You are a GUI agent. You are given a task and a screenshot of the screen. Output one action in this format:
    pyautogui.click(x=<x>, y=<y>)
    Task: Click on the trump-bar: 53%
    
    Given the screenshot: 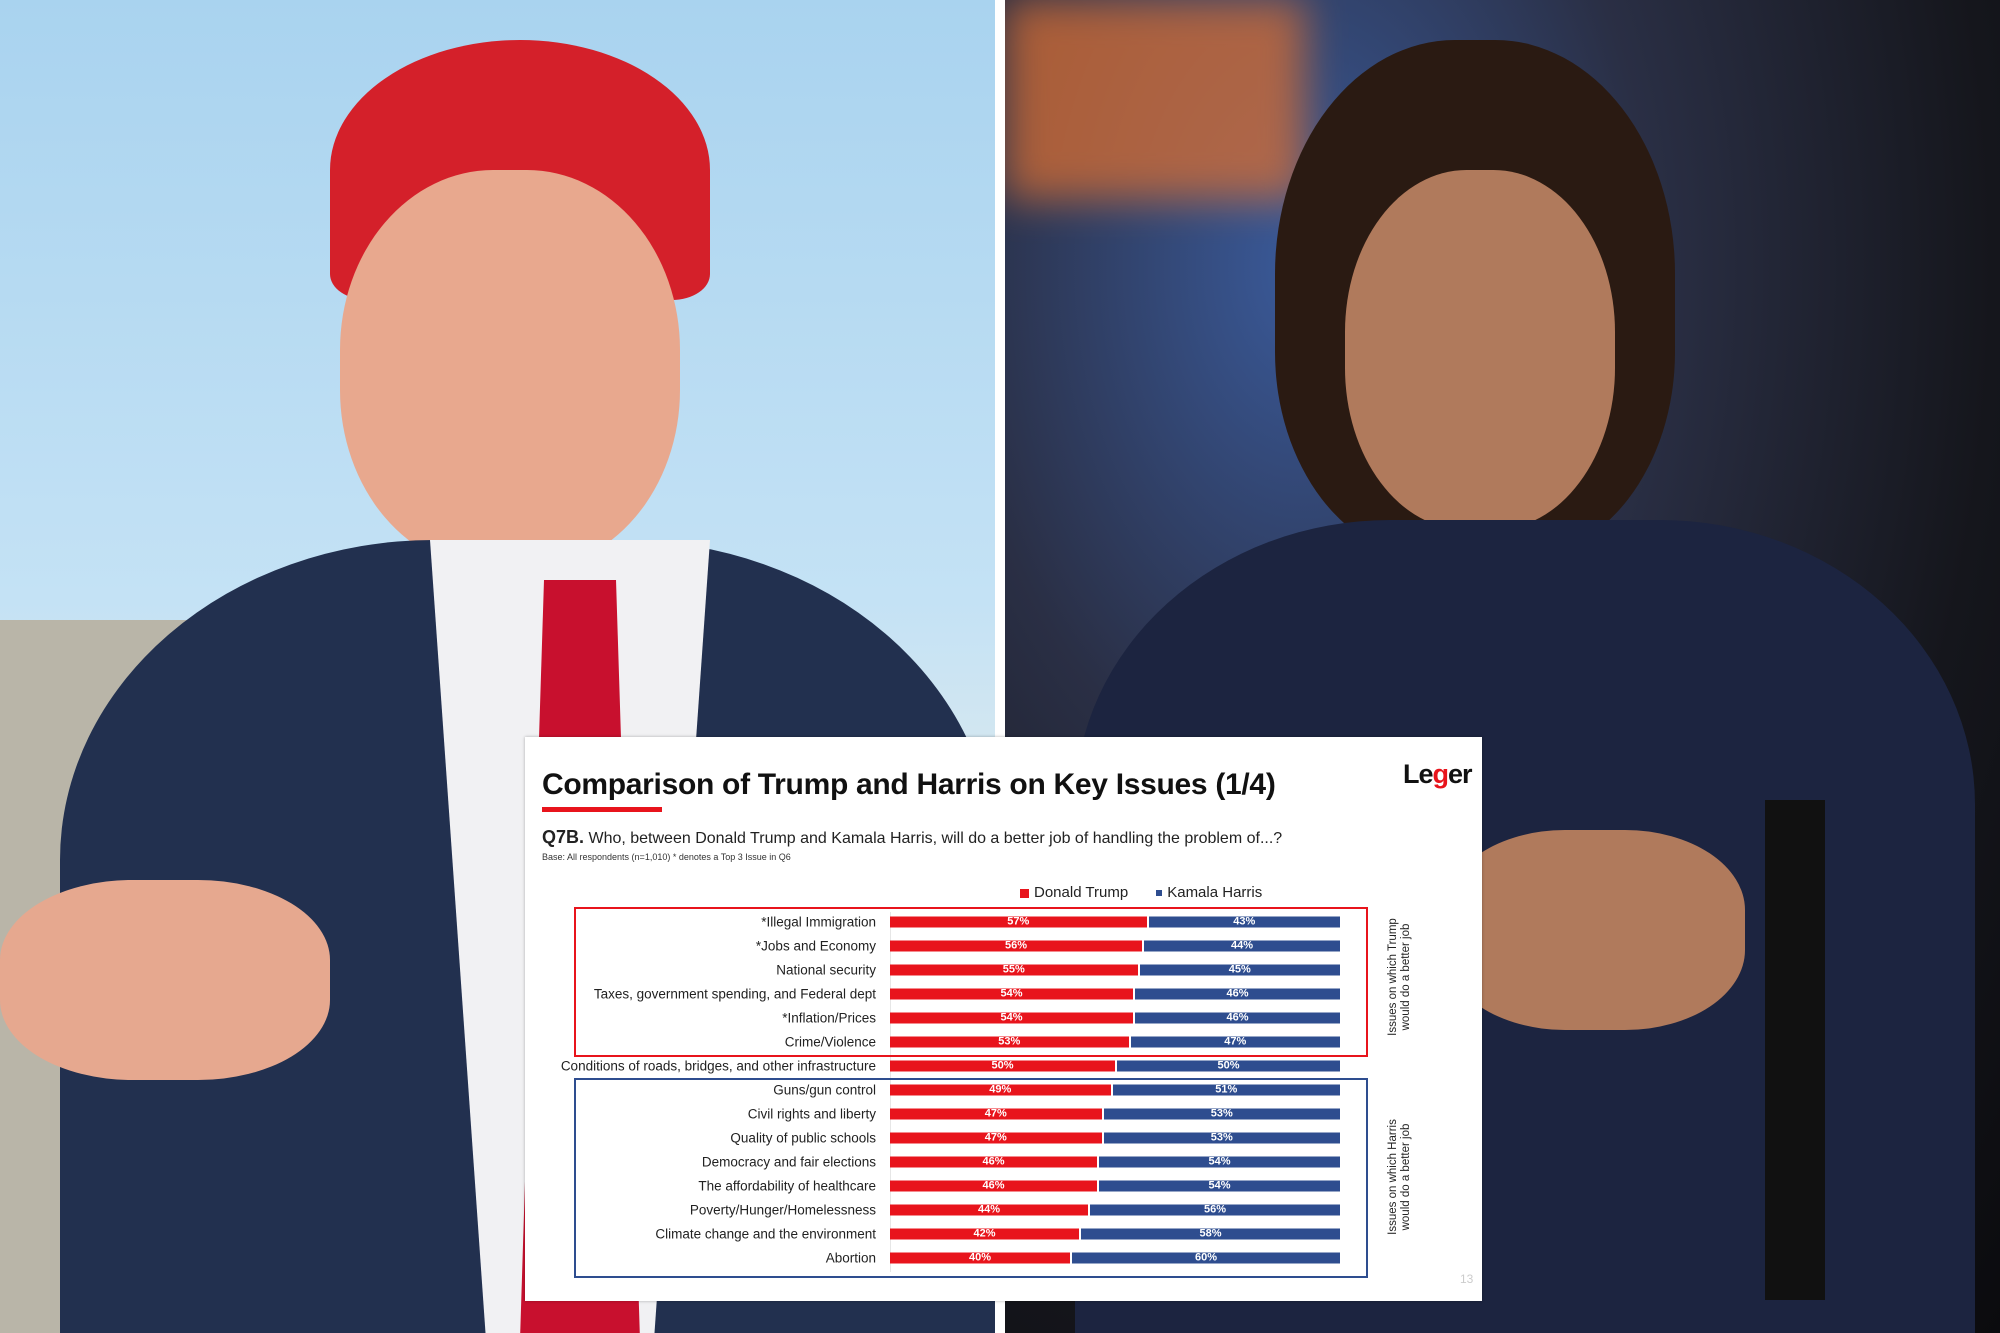 What is the action you would take?
    pyautogui.click(x=1009, y=1042)
    